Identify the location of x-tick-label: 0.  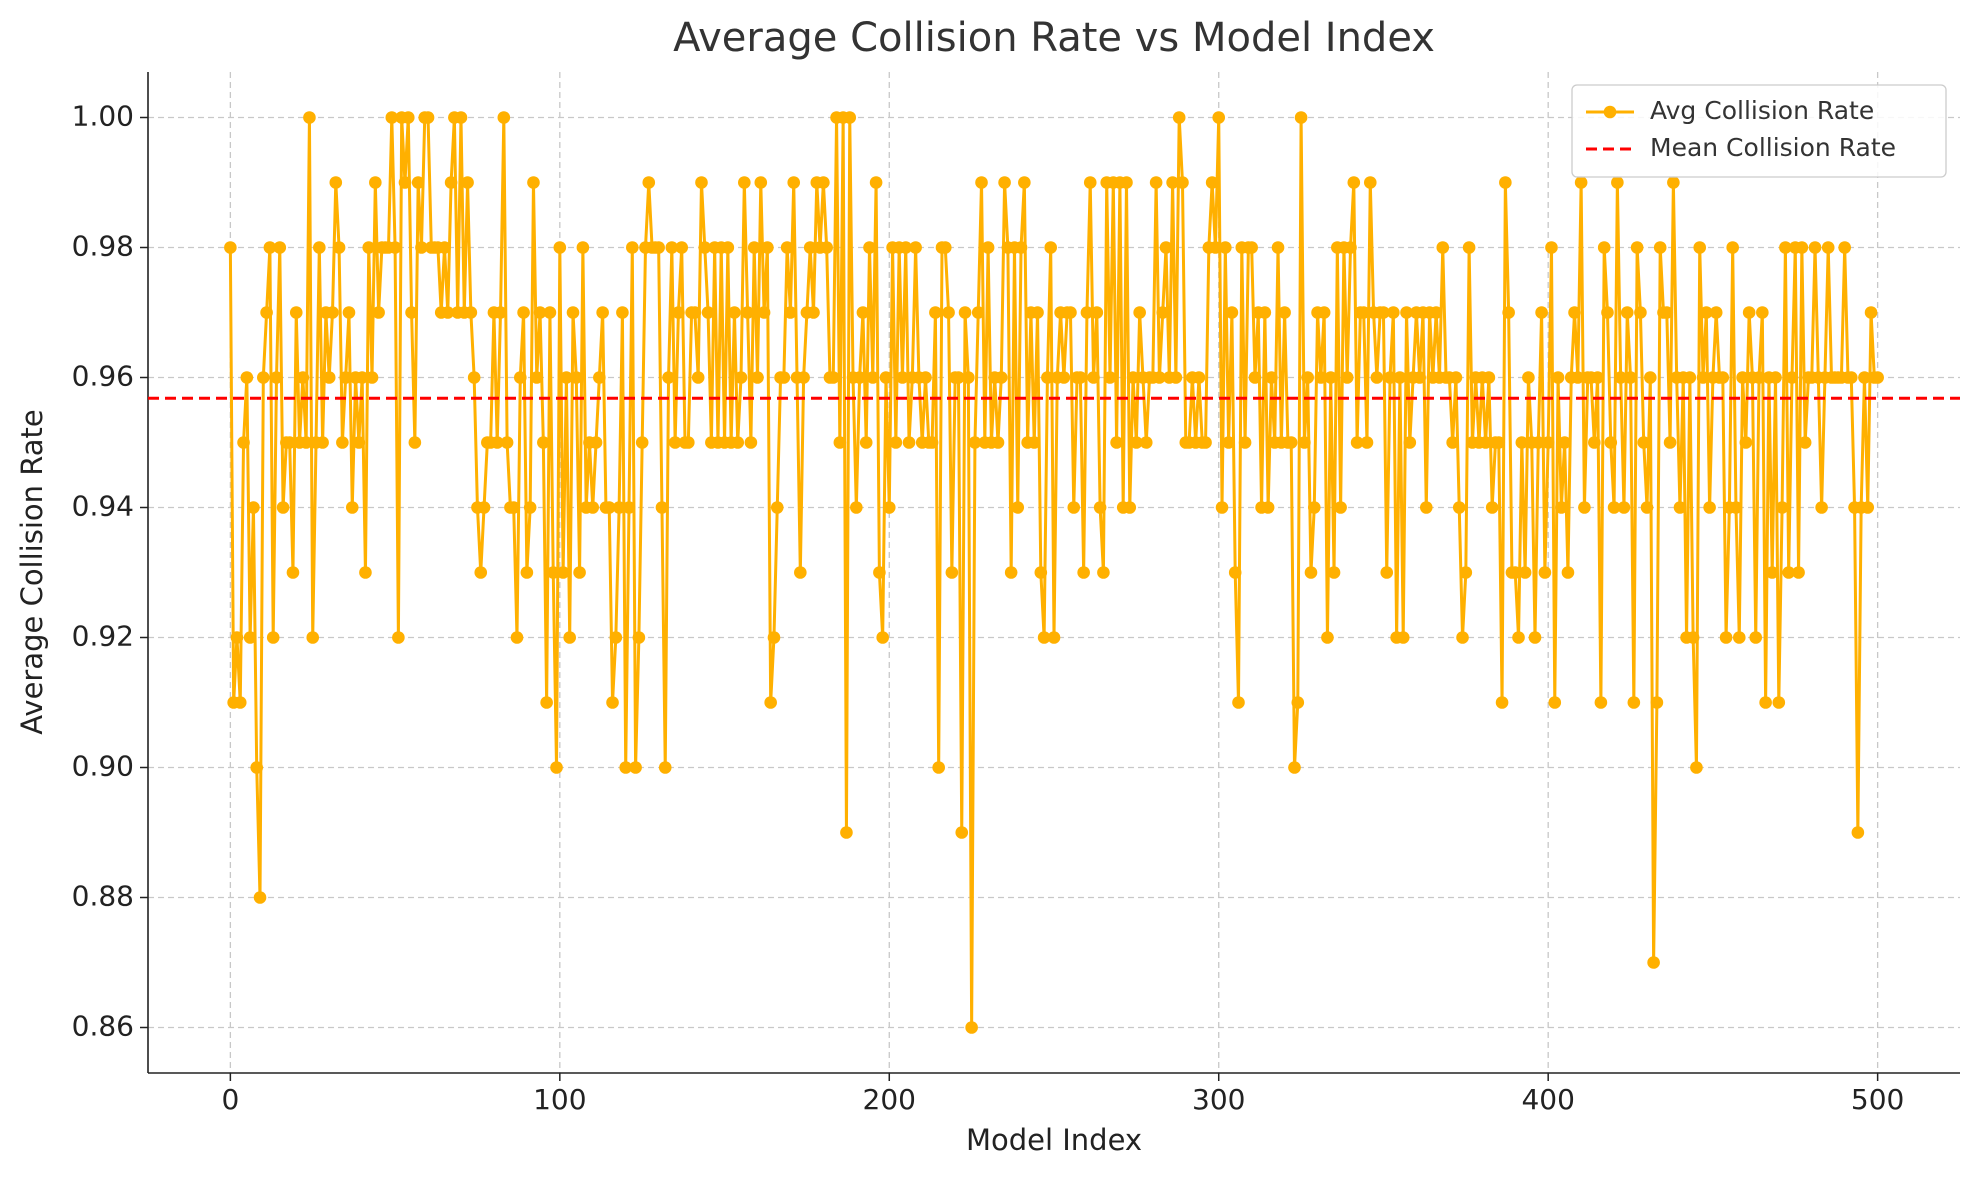
(230, 1099).